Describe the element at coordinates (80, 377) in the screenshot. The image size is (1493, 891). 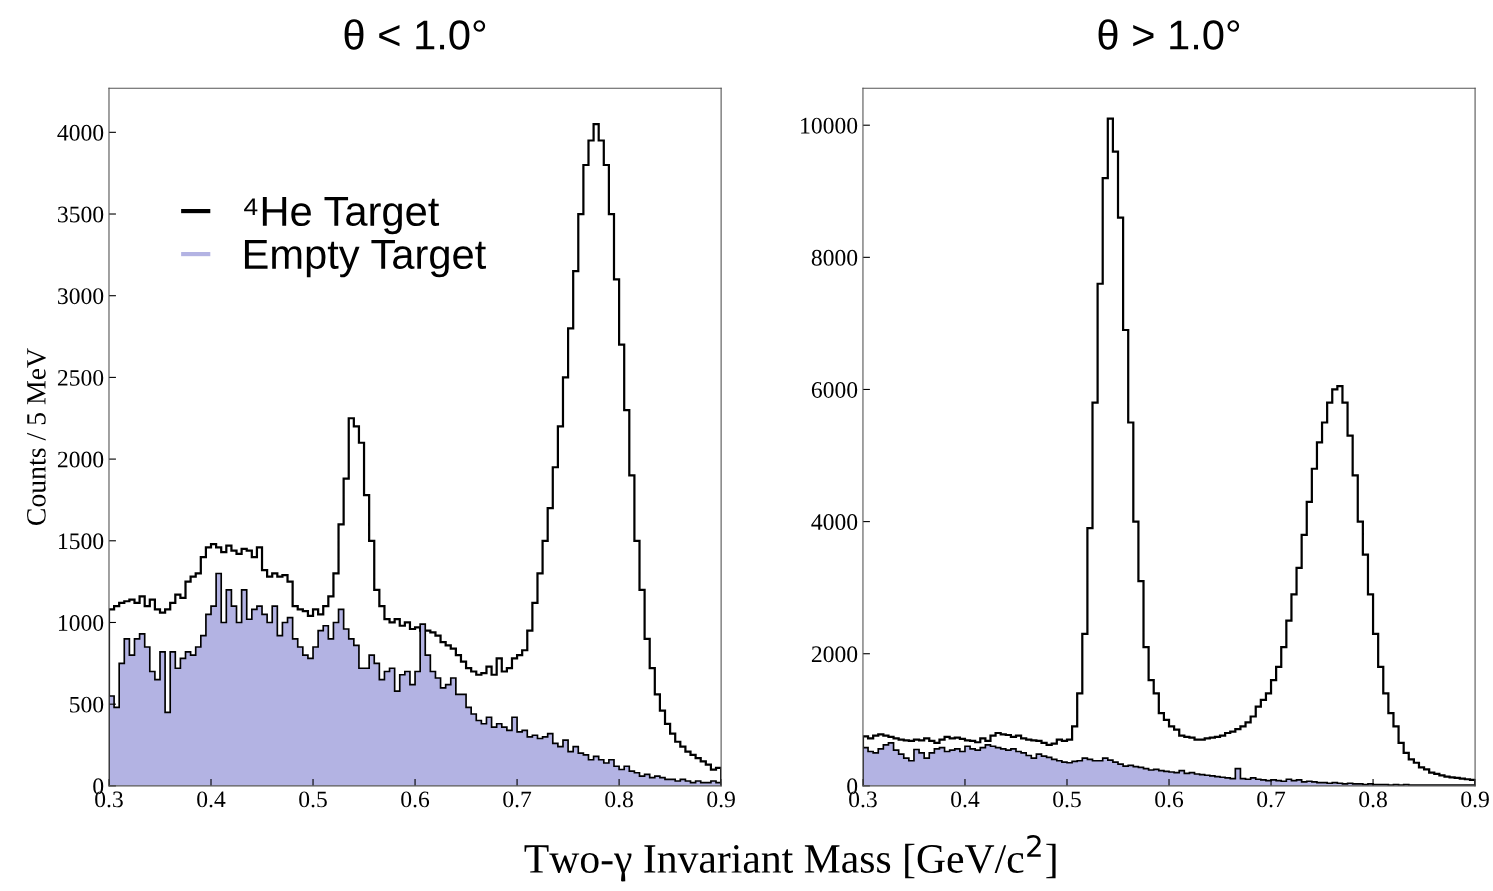
I see `y-tick-label: 2500` at that location.